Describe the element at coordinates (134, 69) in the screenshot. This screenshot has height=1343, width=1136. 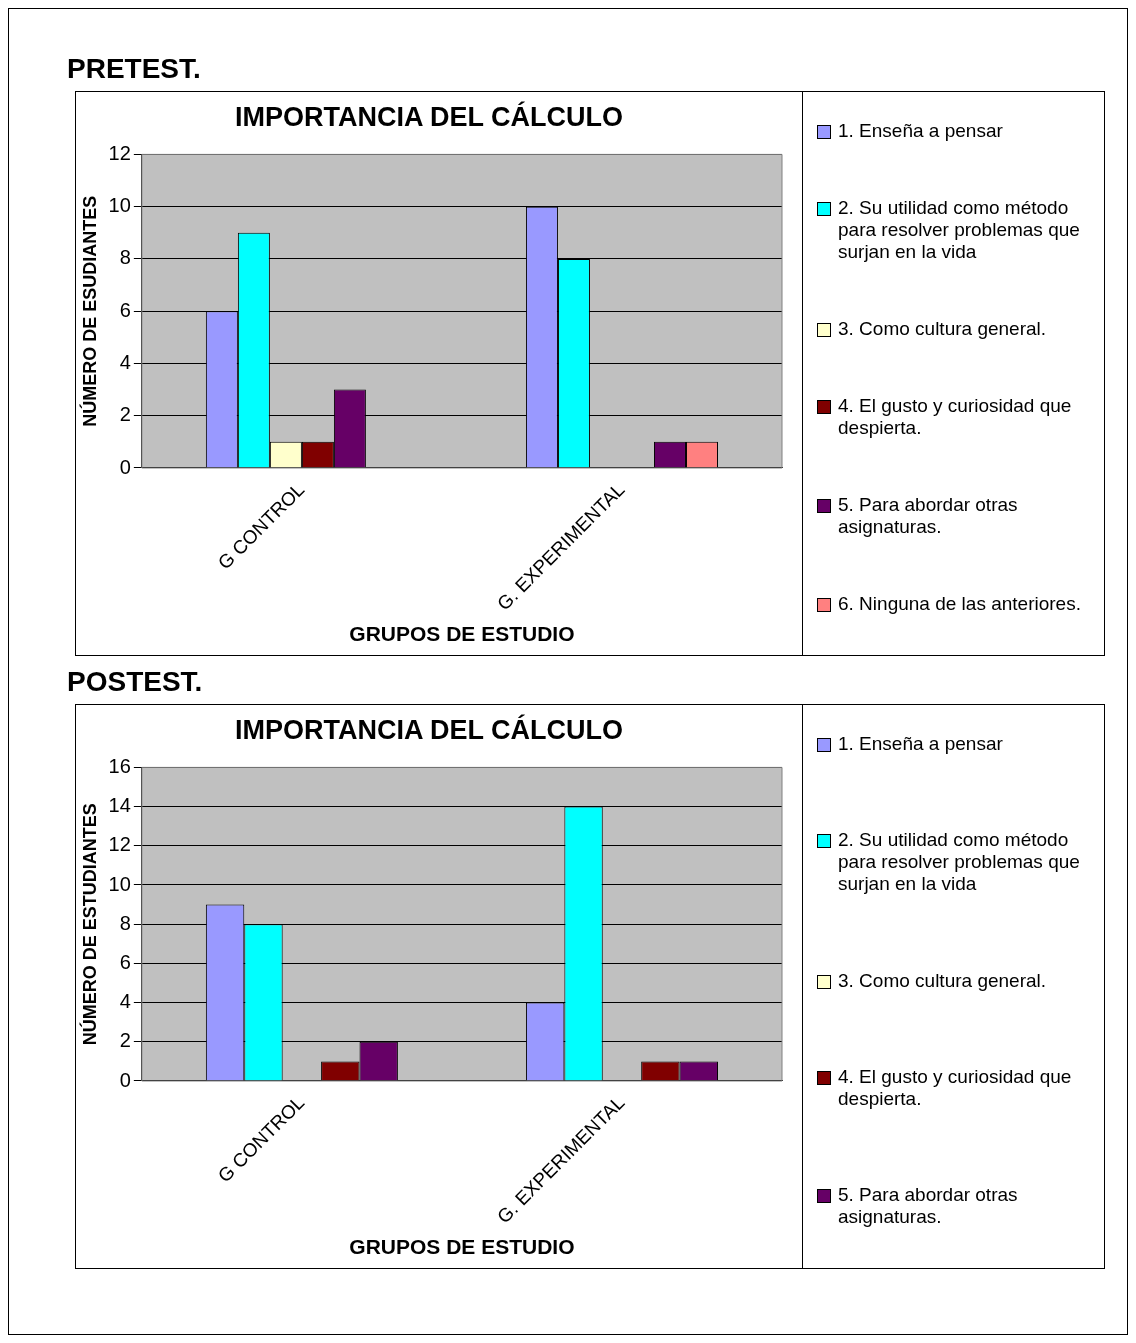
I see `text: PRETEST.` at that location.